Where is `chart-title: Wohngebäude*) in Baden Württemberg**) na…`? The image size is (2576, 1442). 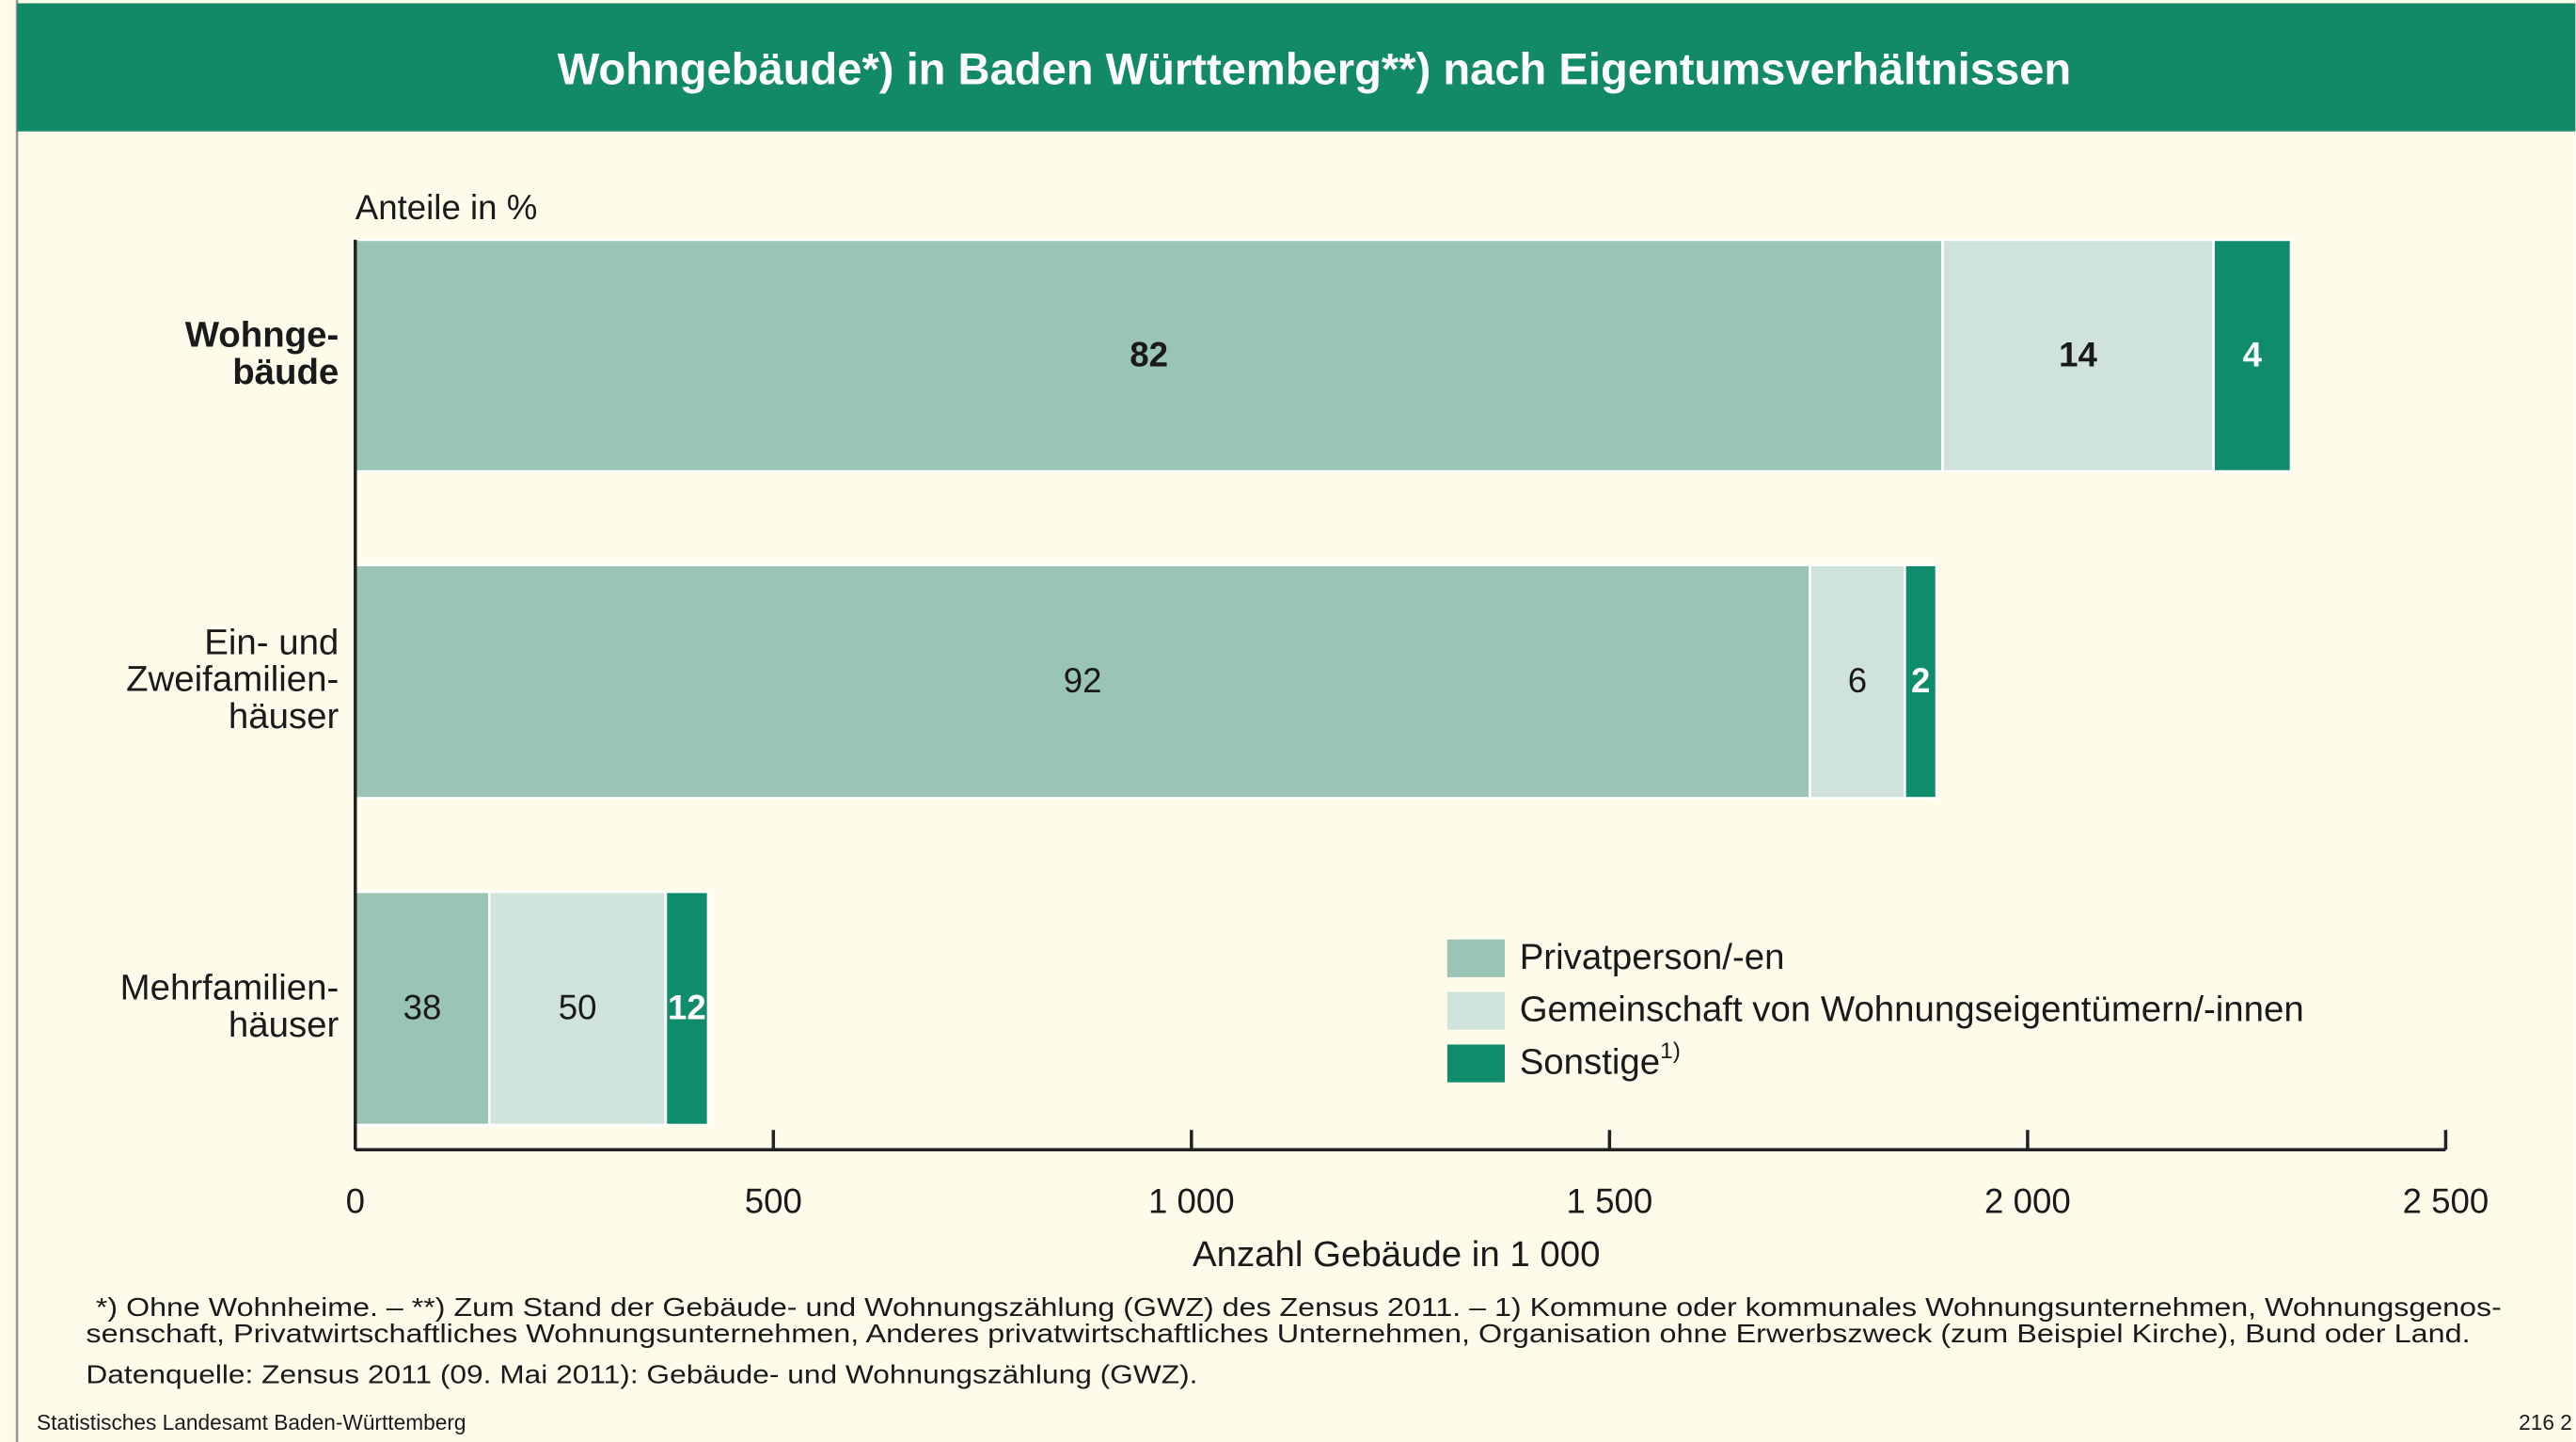 chart-title: Wohngebäude*) in Baden Württemberg**) na… is located at coordinates (1314, 68).